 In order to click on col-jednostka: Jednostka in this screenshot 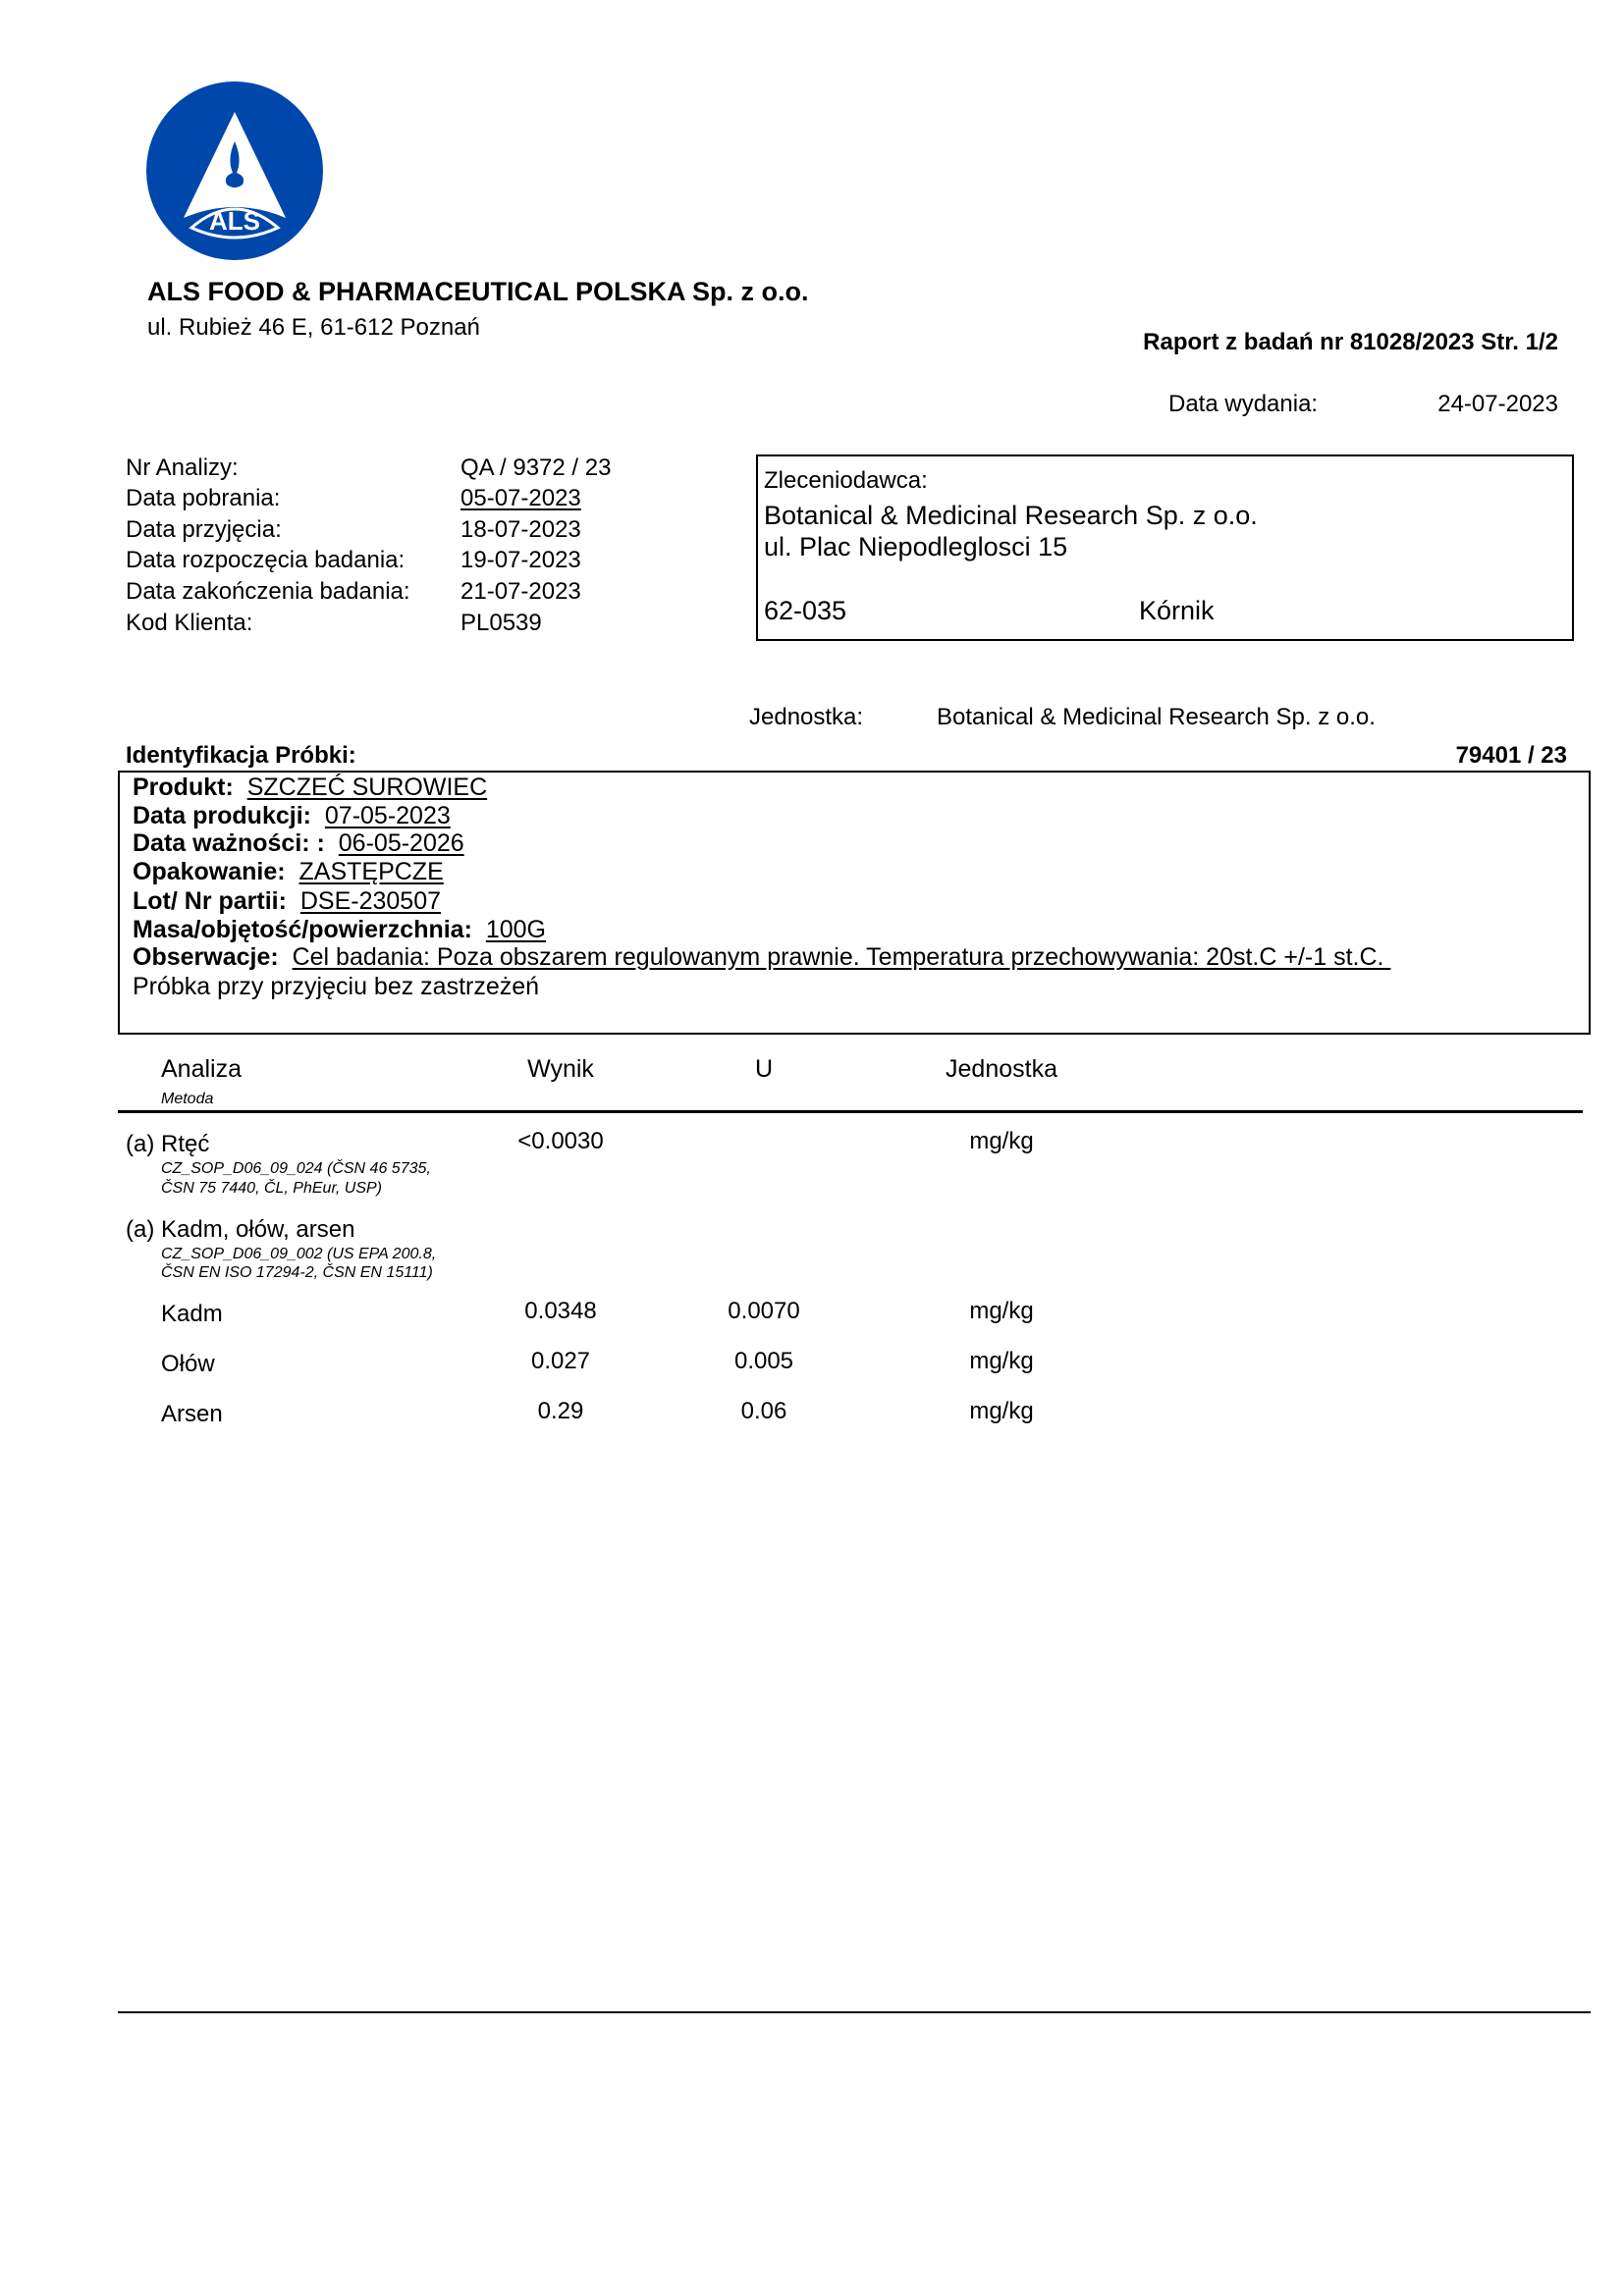, I will do `click(1001, 1069)`.